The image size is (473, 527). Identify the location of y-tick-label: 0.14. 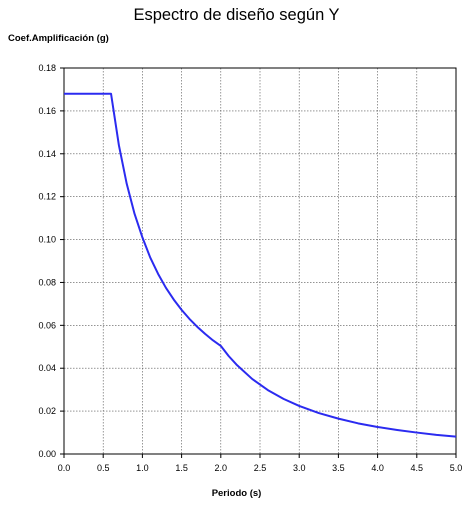
(47, 154).